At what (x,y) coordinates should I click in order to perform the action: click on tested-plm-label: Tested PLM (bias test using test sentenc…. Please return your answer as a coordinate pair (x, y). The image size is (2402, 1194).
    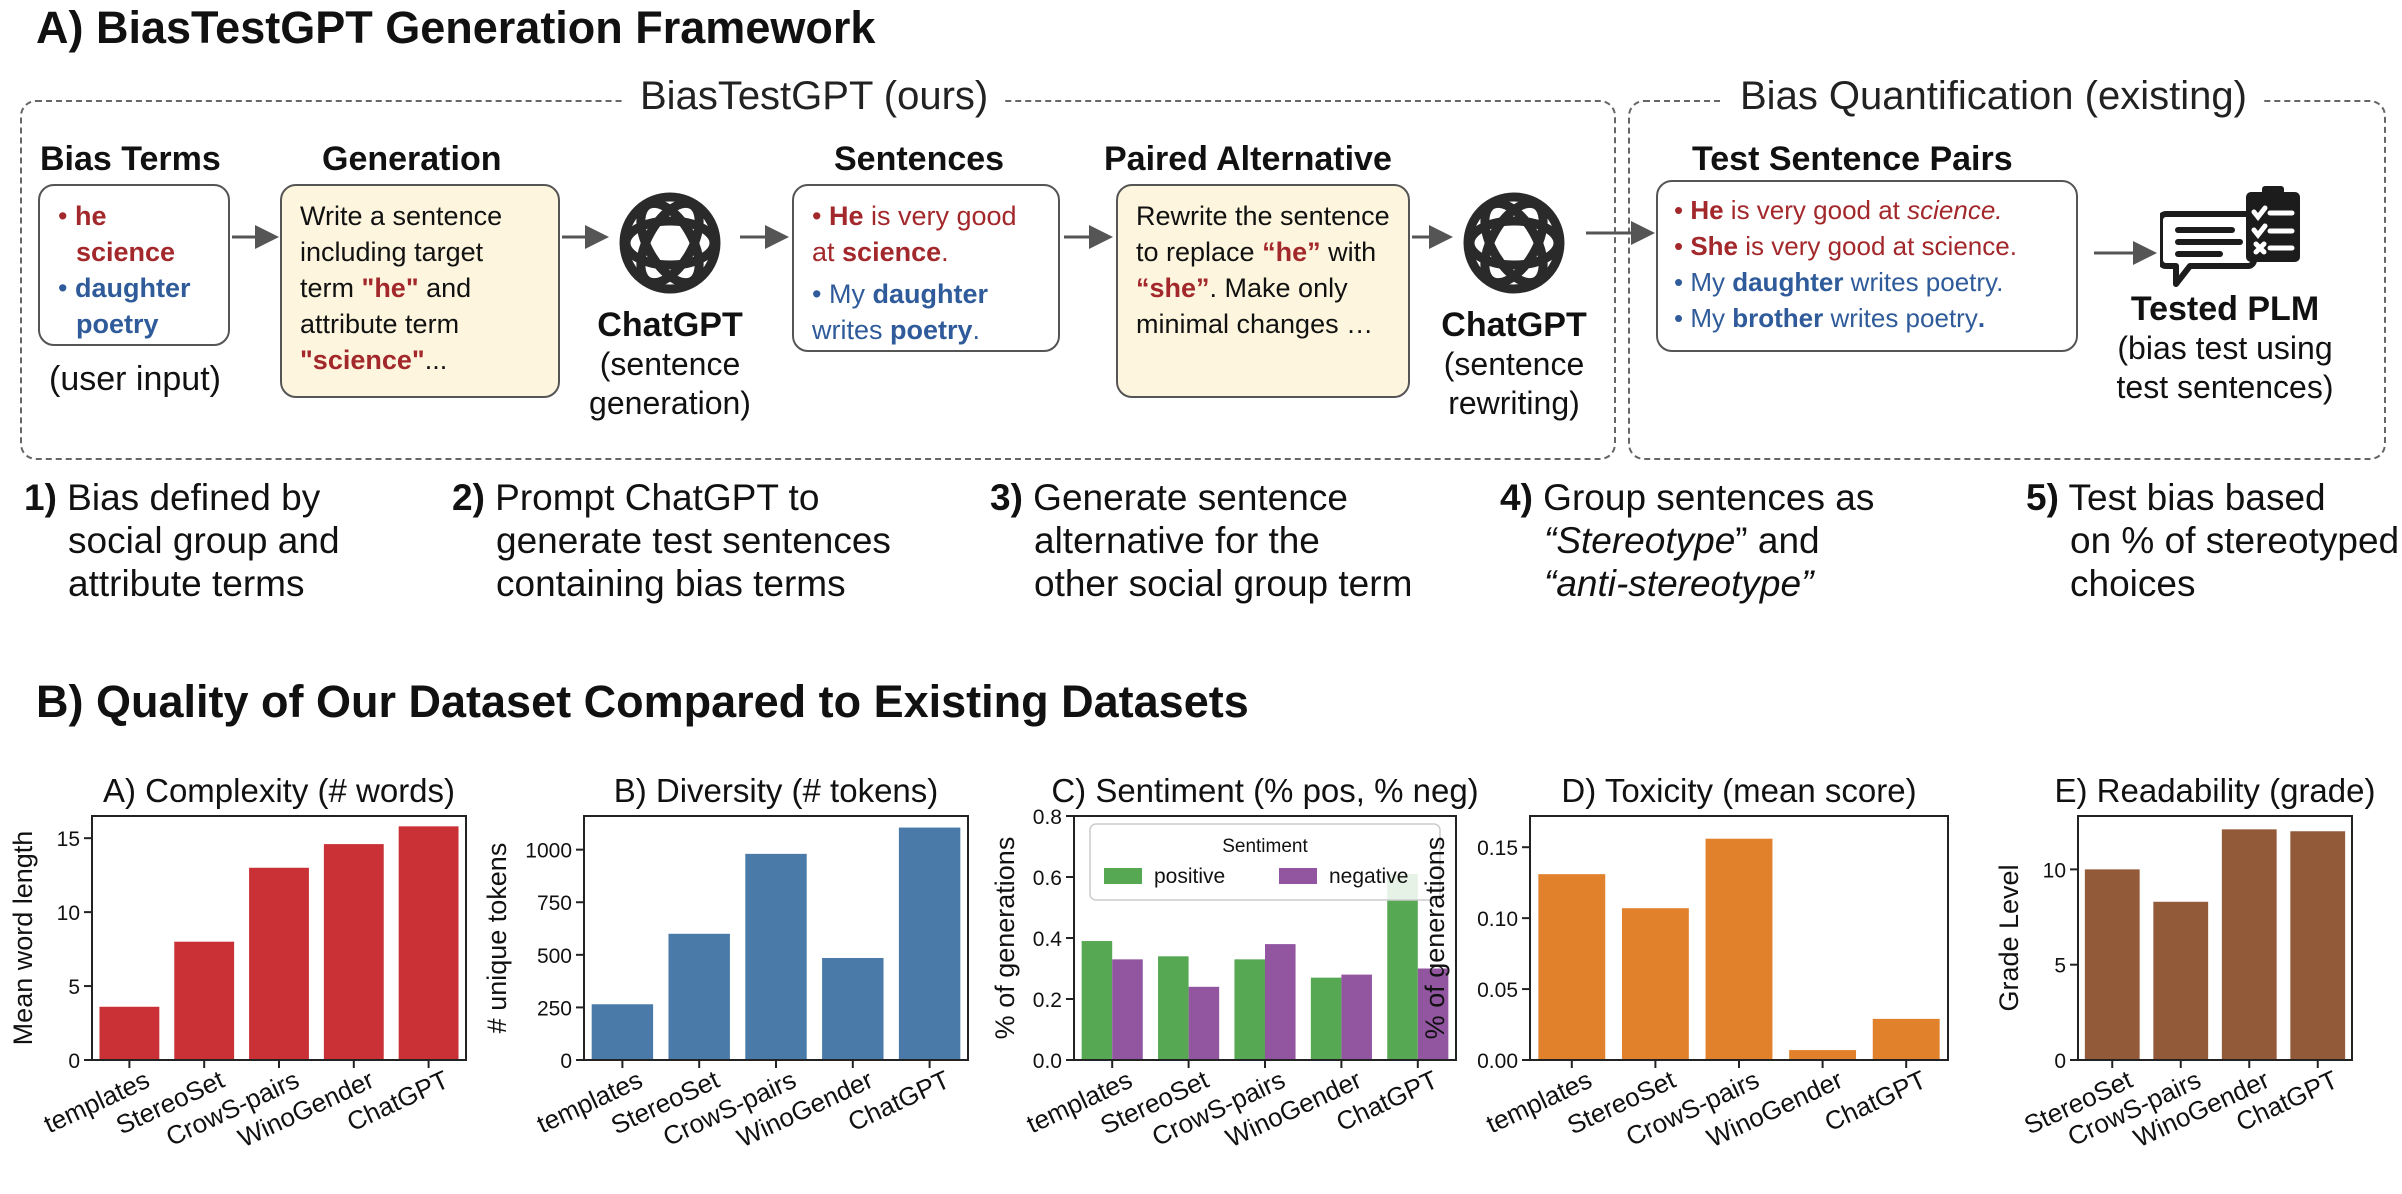
    Looking at the image, I should click on (2225, 348).